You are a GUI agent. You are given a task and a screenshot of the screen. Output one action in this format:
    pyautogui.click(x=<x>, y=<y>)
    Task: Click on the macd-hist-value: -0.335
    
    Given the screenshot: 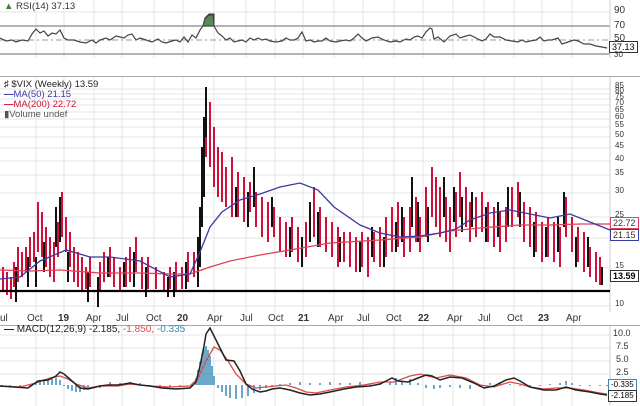 What is the action you would take?
    pyautogui.click(x=171, y=329)
    